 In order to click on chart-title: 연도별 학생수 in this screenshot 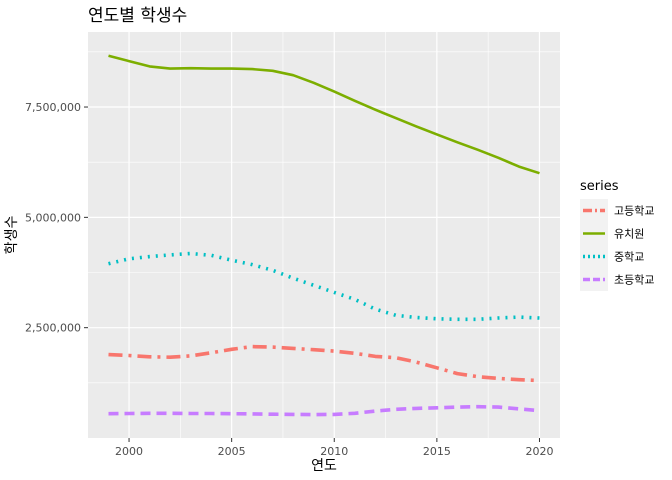, I will do `click(137, 16)`.